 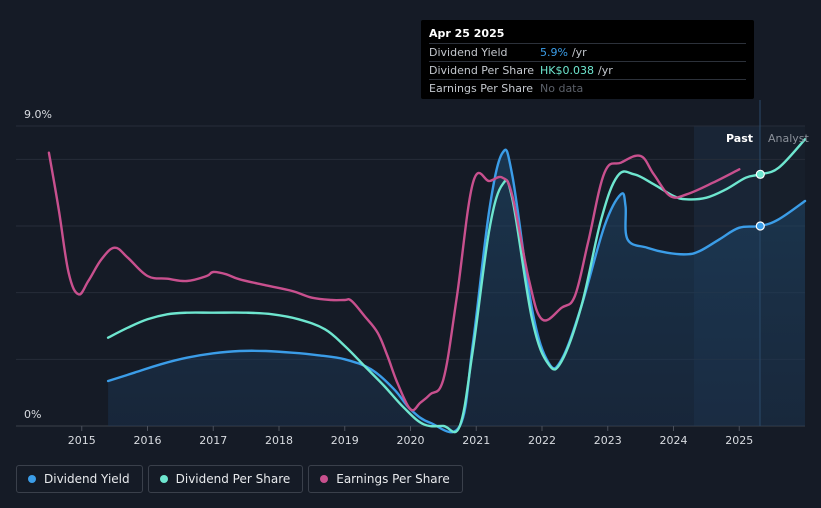 I want to click on legend-item-dividend-per-share: Dividend Per Share, so click(x=225, y=479).